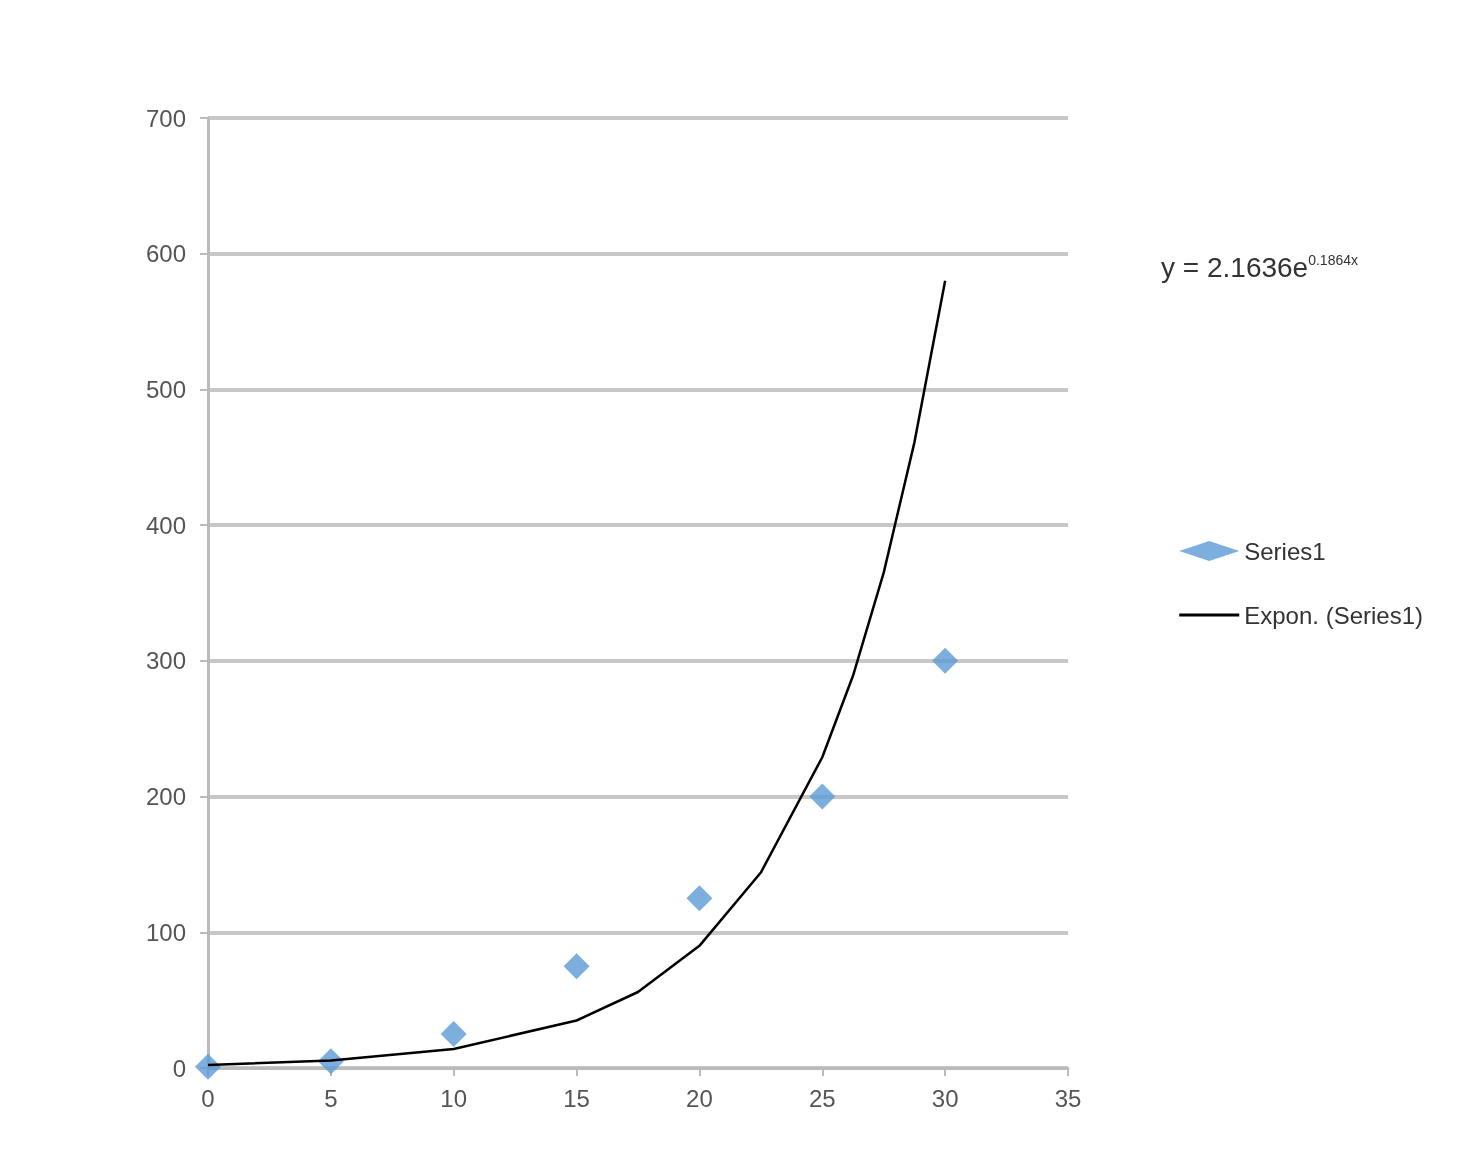 Image resolution: width=1458 pixels, height=1175 pixels. What do you see at coordinates (945, 1098) in the screenshot?
I see `x-tick-label: 30` at bounding box center [945, 1098].